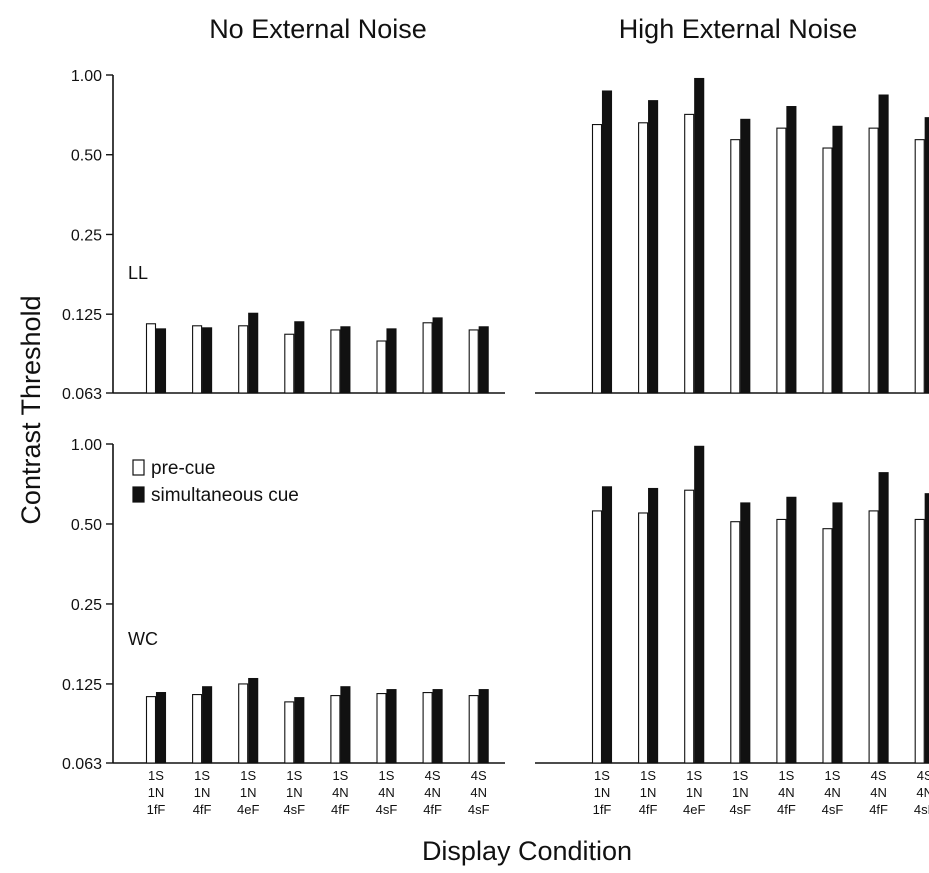 Image resolution: width=929 pixels, height=873 pixels. I want to click on y-axis-title: Contrast Threshold, so click(31, 409).